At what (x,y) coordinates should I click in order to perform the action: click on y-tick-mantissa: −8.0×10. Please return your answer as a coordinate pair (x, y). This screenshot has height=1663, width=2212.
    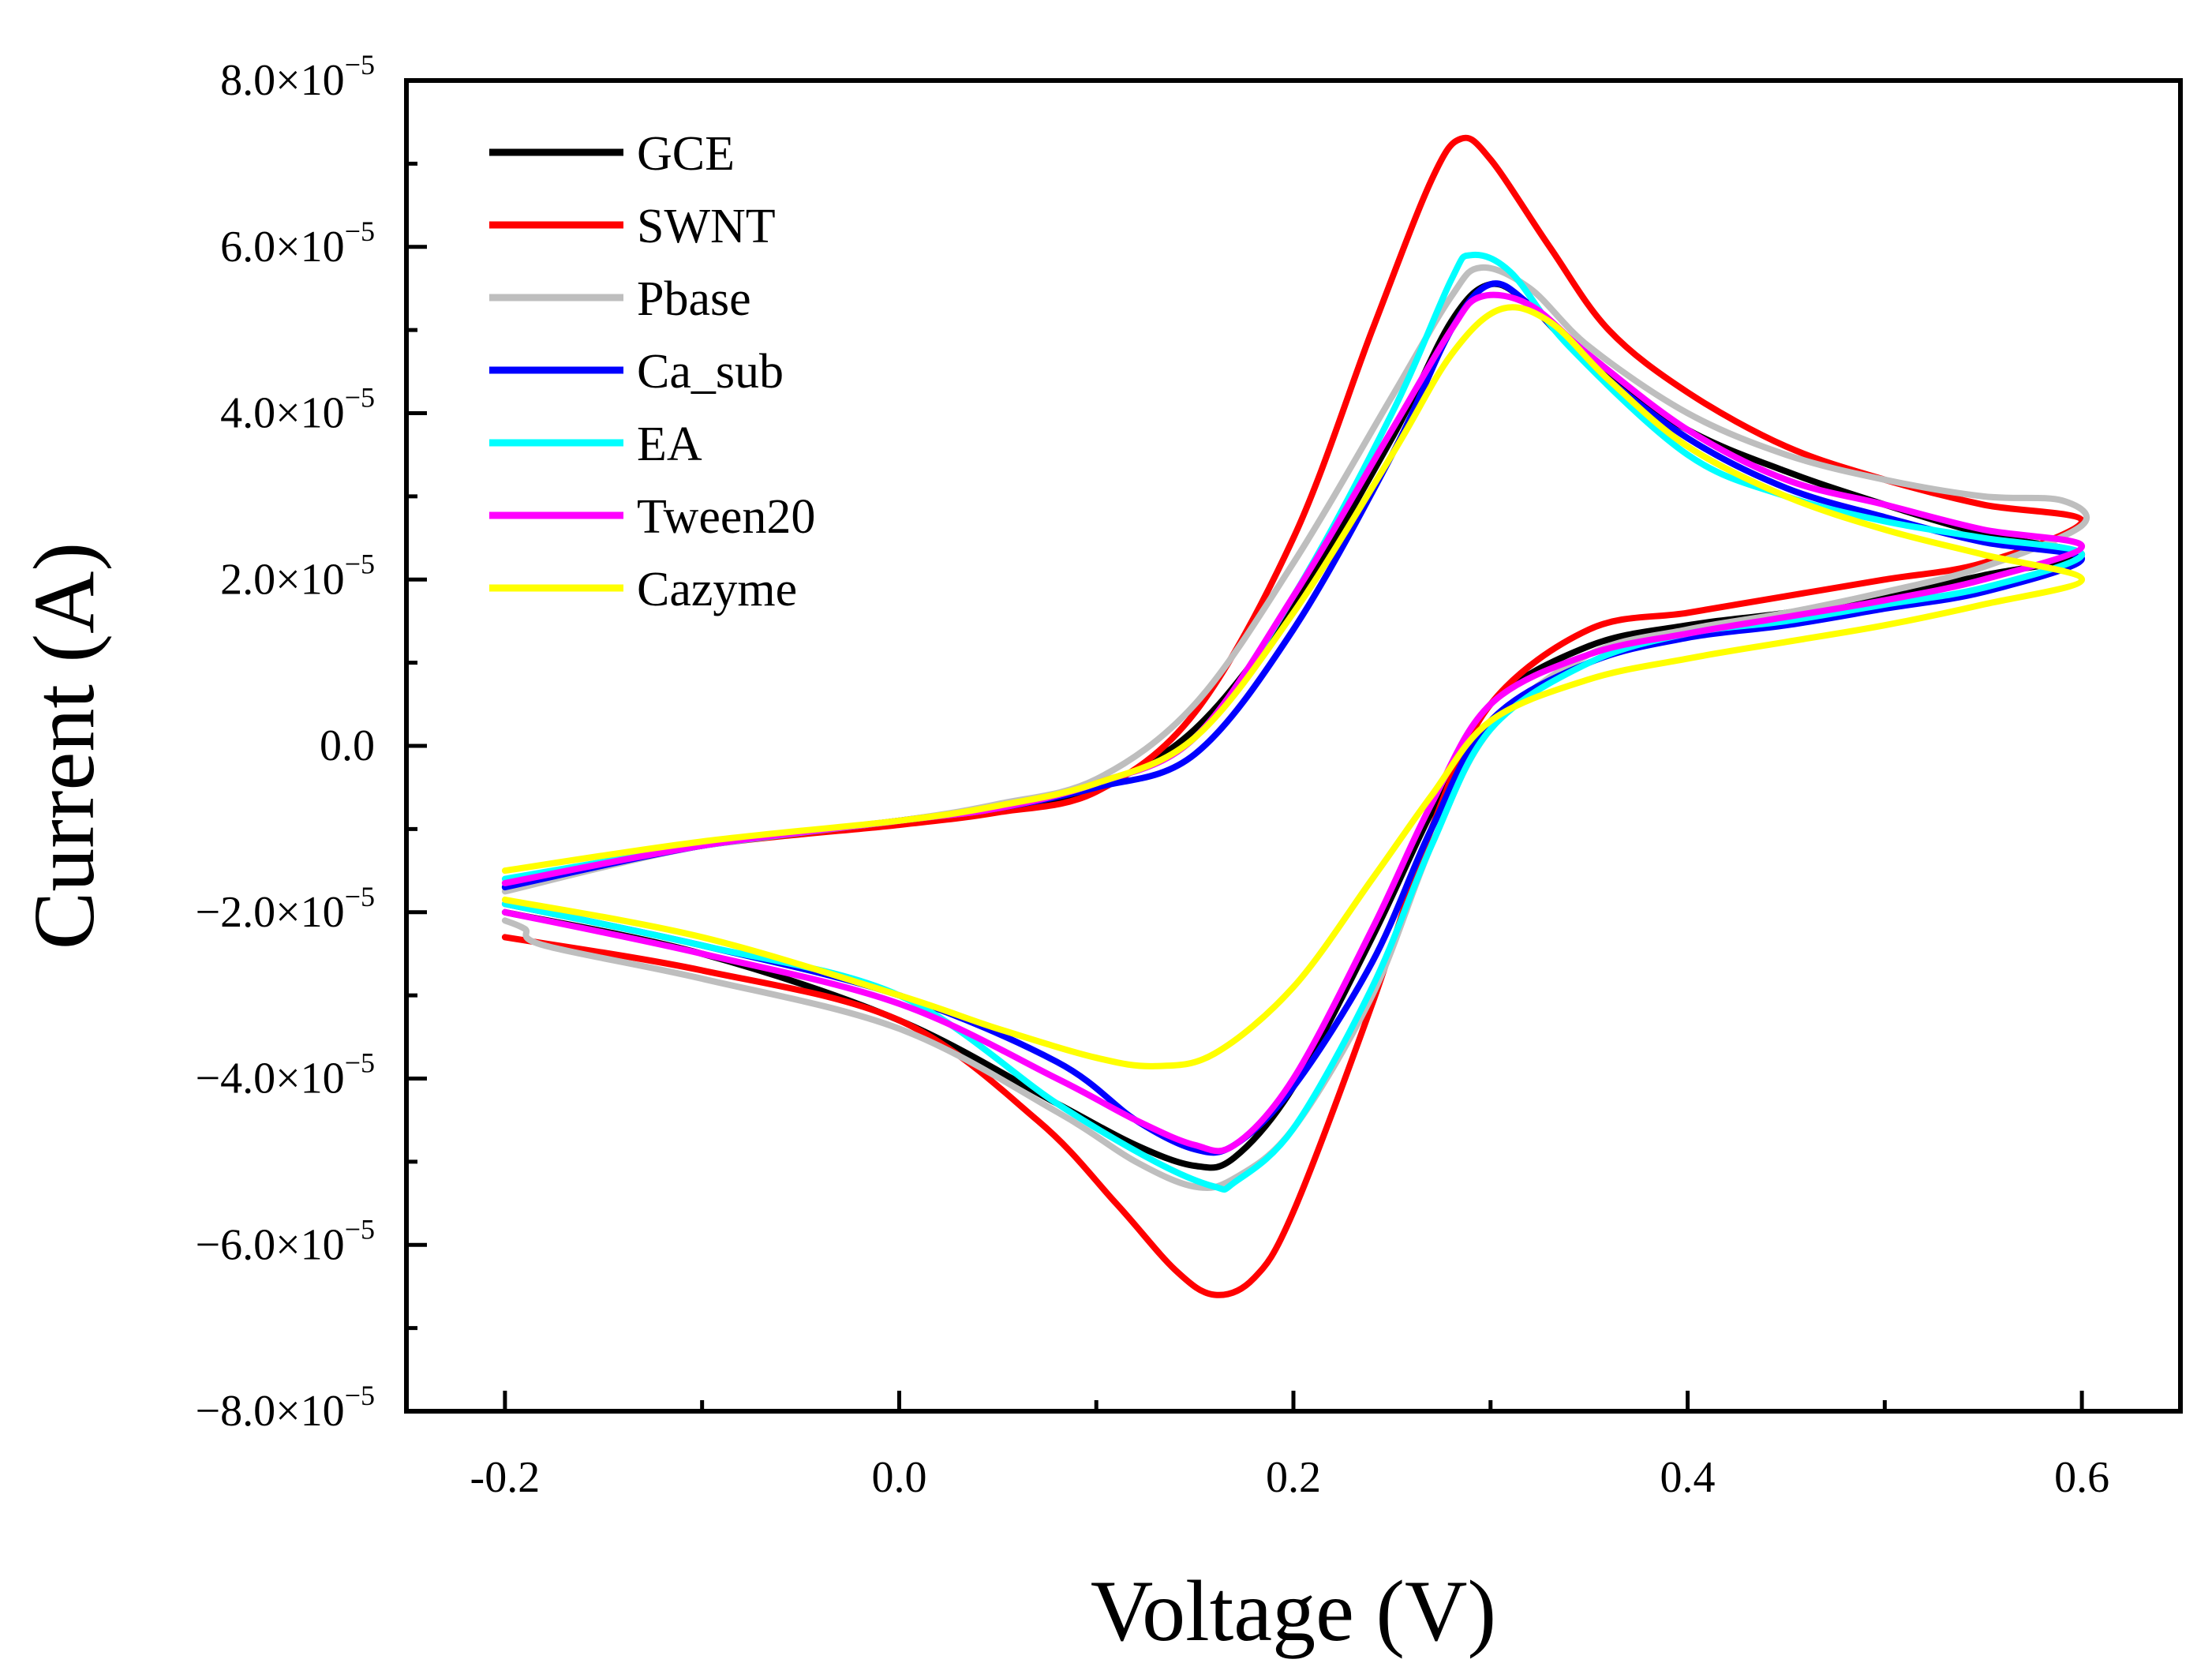
    Looking at the image, I should click on (270, 1411).